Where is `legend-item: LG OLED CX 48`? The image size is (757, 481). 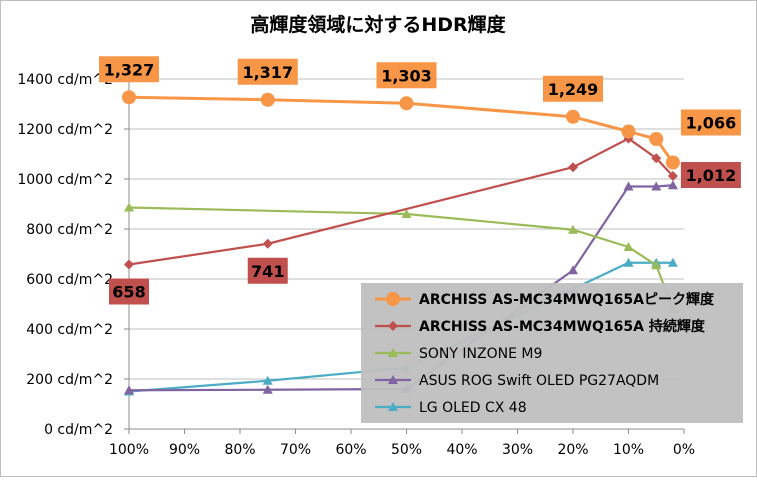 legend-item: LG OLED CX 48 is located at coordinates (451, 408).